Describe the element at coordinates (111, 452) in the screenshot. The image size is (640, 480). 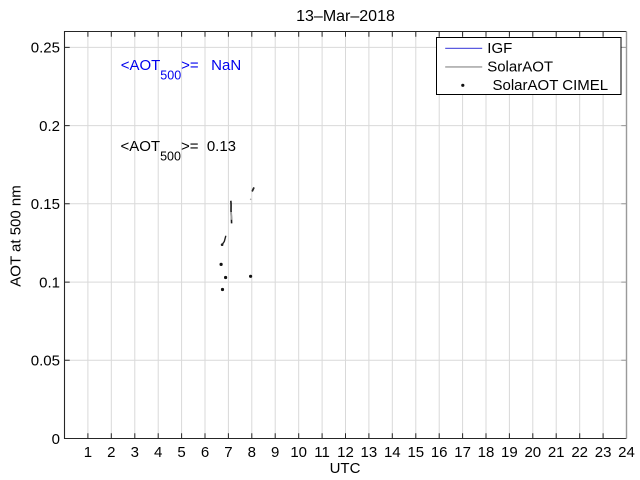
I see `svg-text: 2` at that location.